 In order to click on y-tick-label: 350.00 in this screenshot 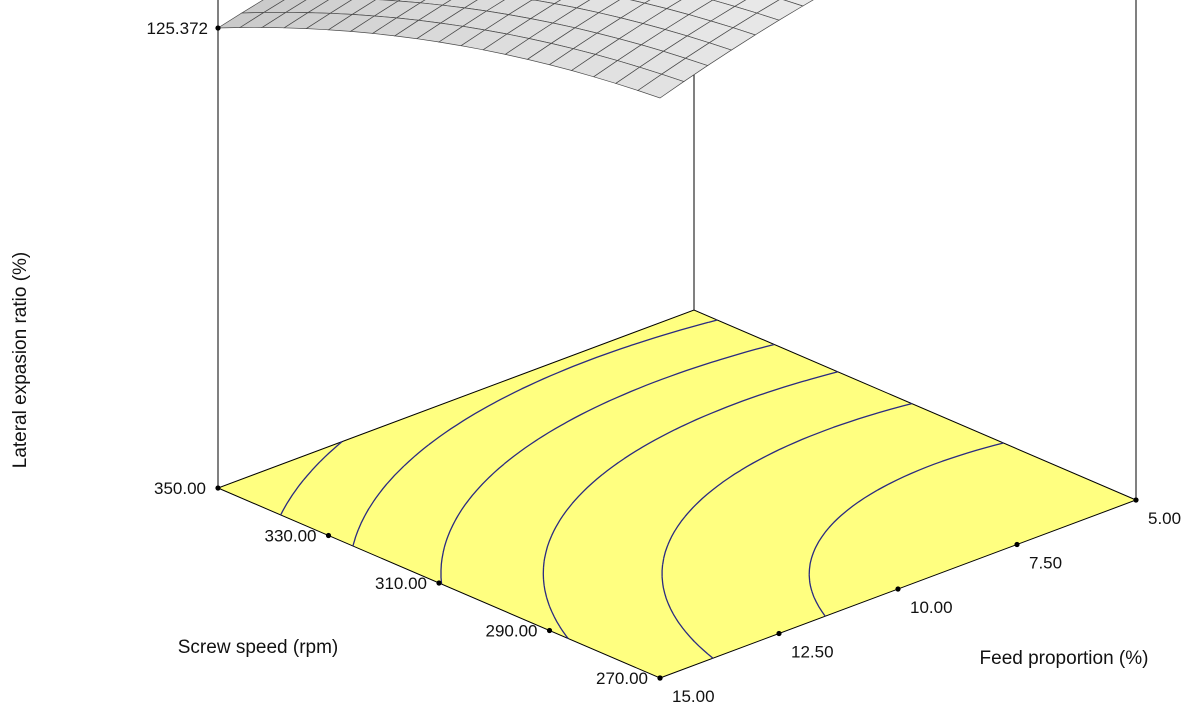, I will do `click(180, 488)`.